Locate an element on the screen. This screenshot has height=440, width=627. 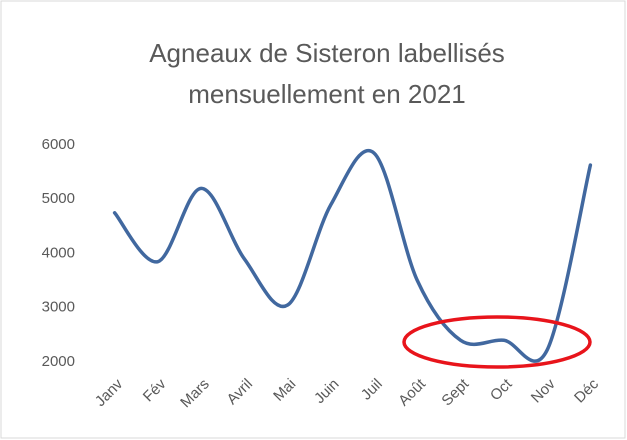
chart-title: mensuellement en 2021 is located at coordinates (327, 94).